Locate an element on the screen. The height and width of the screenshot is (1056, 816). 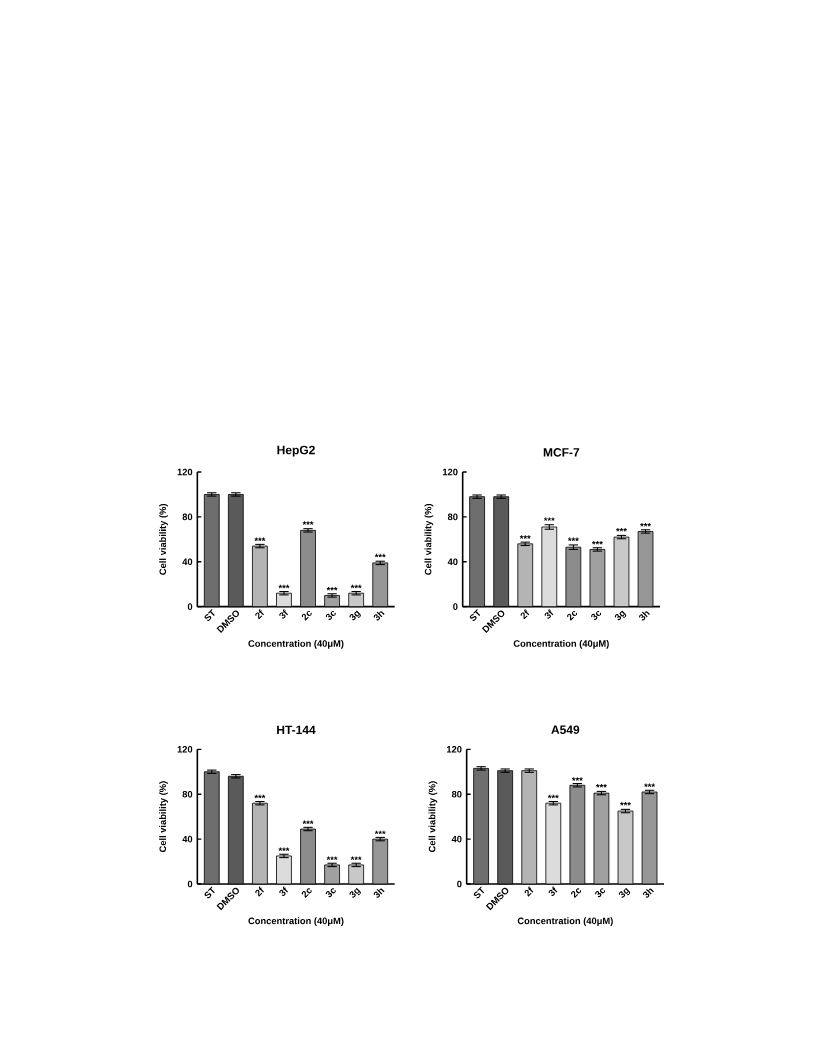
chart-title: HepG2 is located at coordinates (296, 451).